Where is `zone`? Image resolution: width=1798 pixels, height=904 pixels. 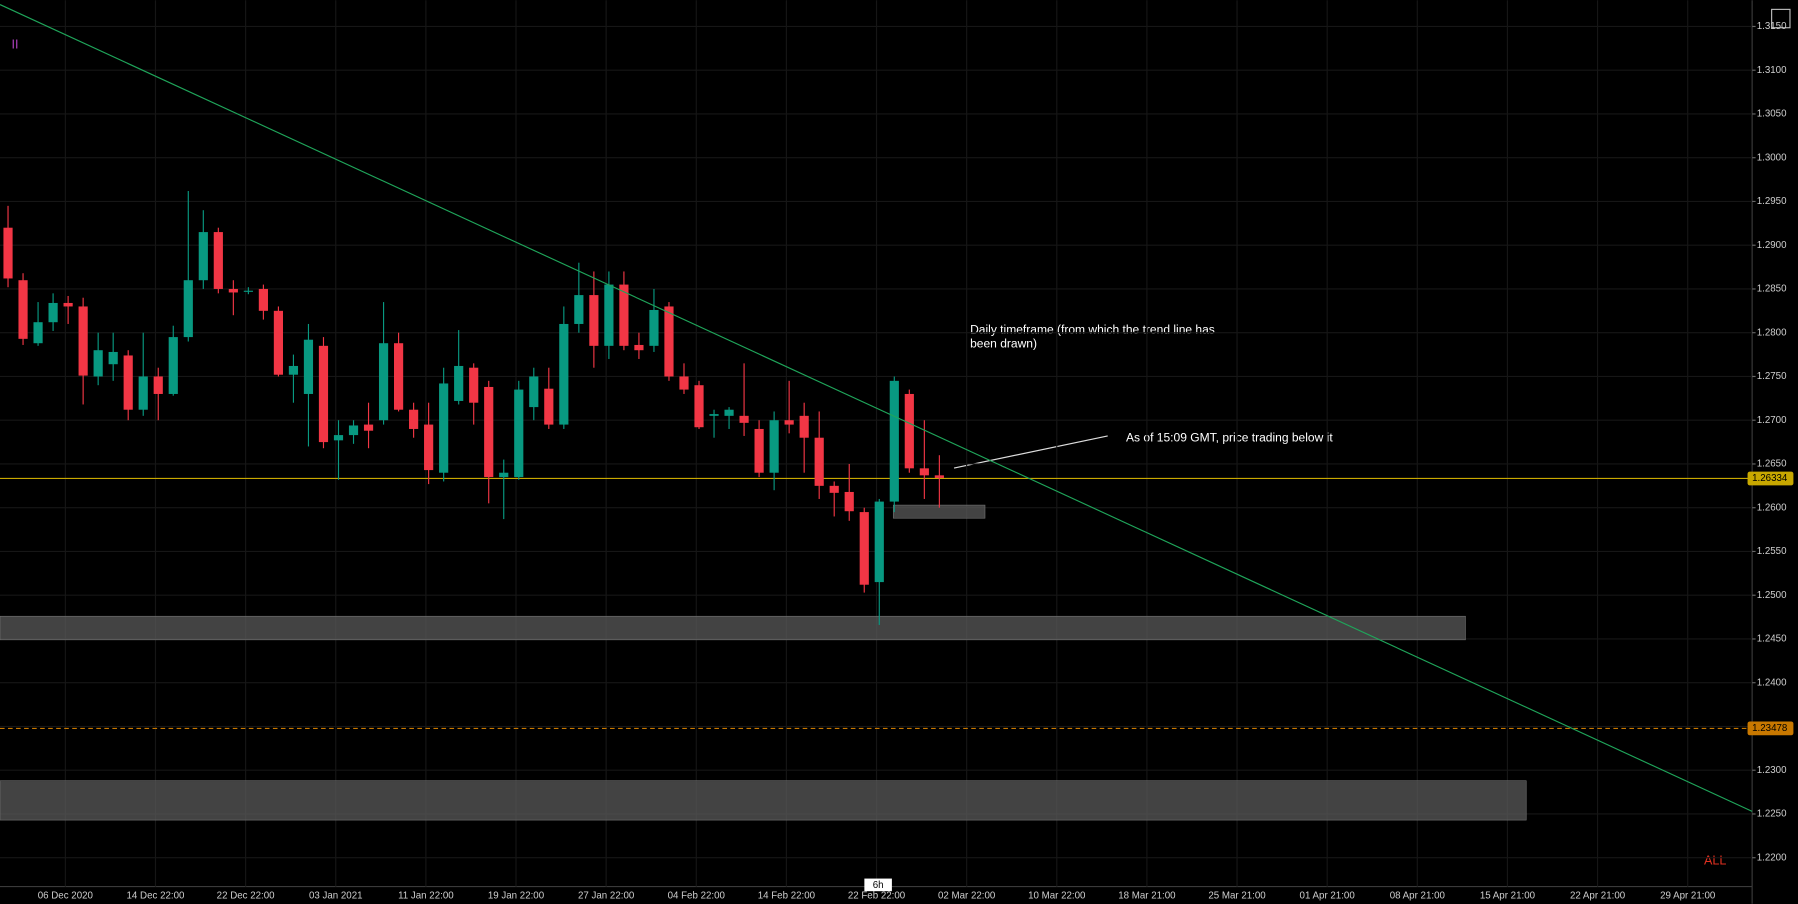
zone is located at coordinates (763, 800).